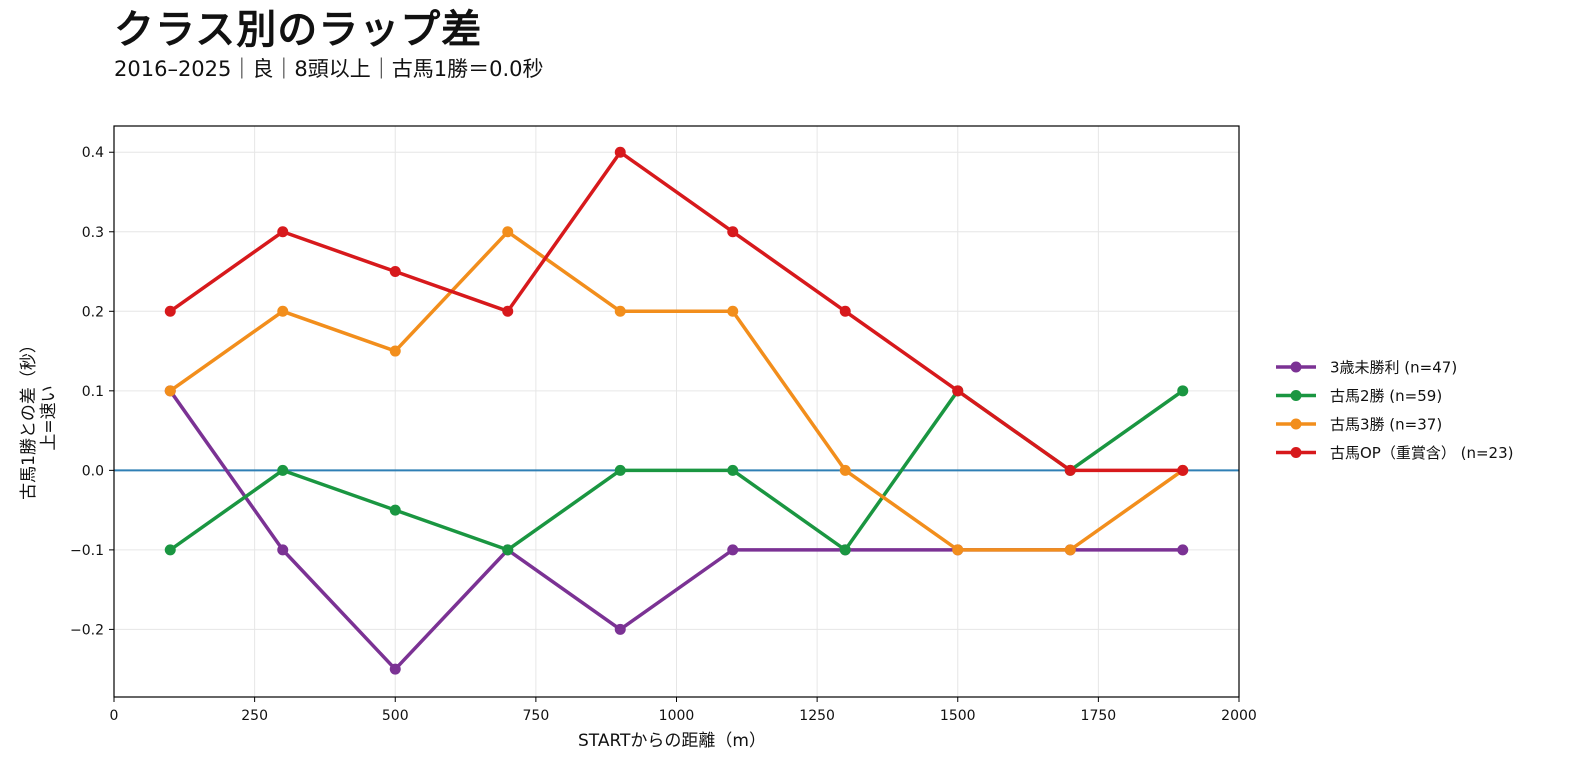 This screenshot has height=775, width=1580. I want to click on x-tick-label: 250, so click(254, 716).